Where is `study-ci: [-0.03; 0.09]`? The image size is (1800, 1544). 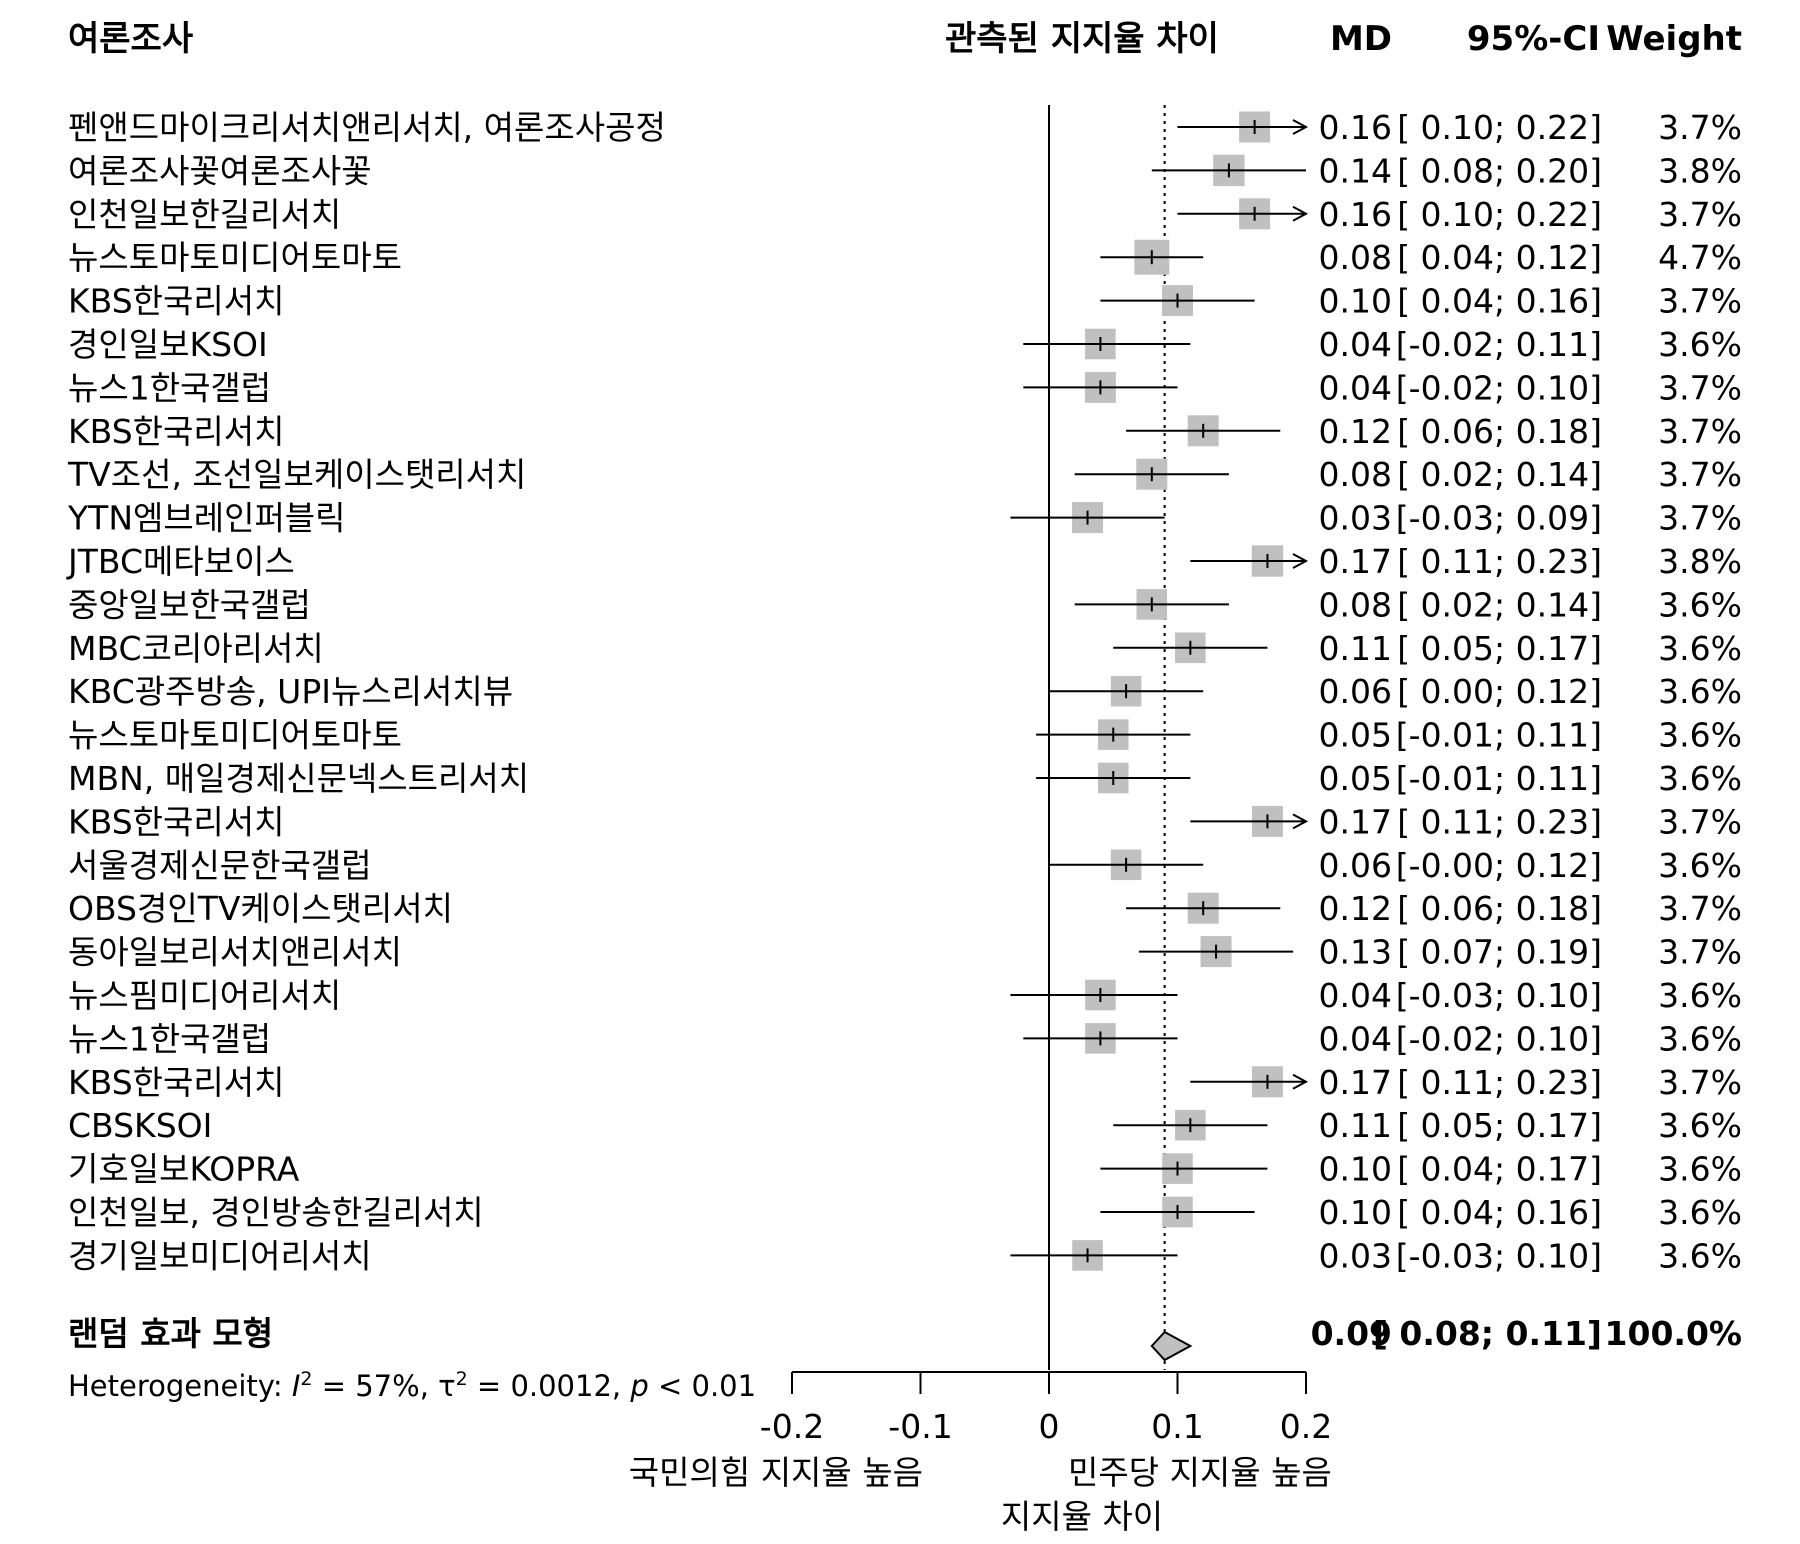 study-ci: [-0.03; 0.09] is located at coordinates (1499, 518).